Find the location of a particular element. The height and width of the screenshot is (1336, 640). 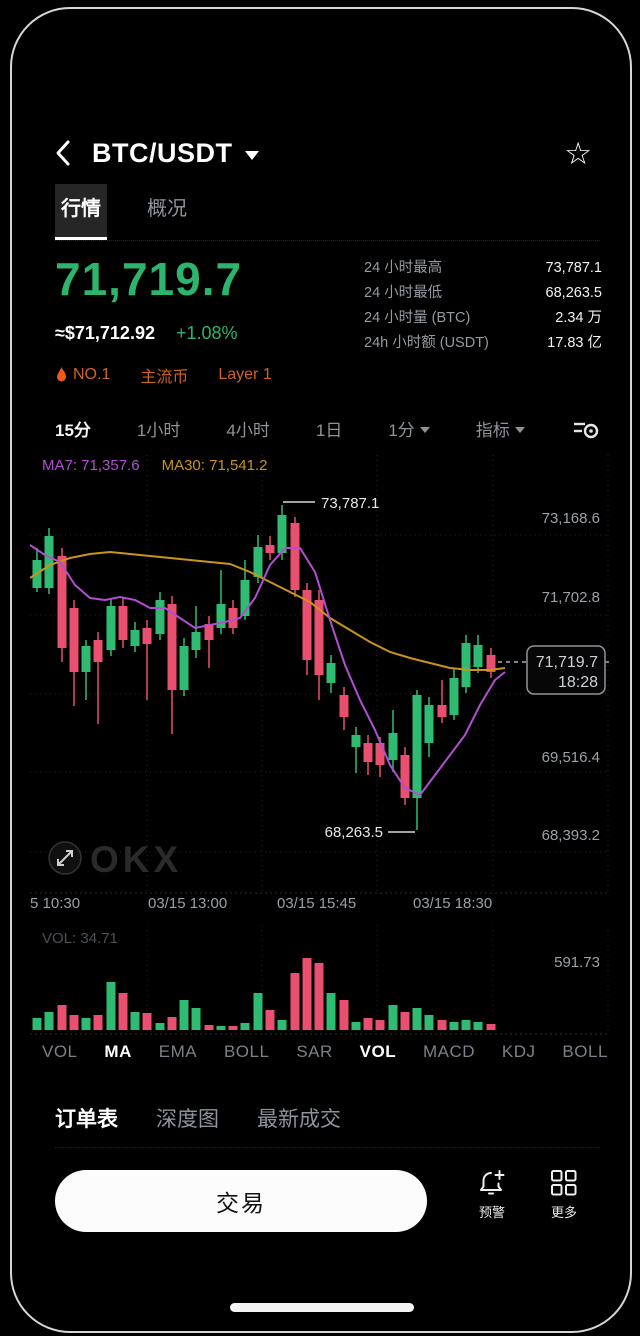

expand-arrows-icon is located at coordinates (65, 858).